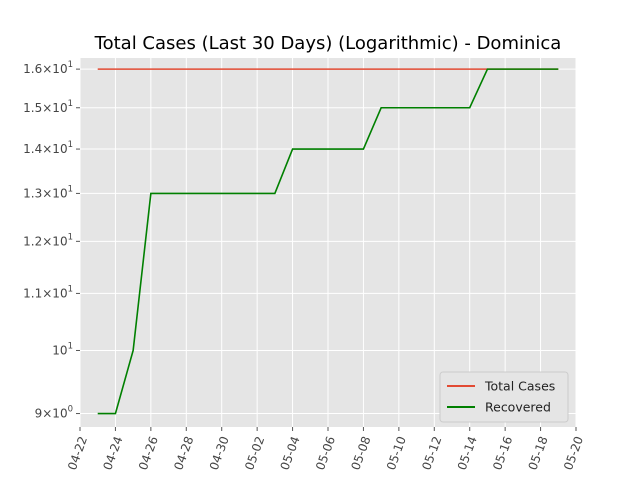 The width and height of the screenshot is (640, 480). What do you see at coordinates (32, 293) in the screenshot?
I see `y-tick-mantissa: 1.1` at bounding box center [32, 293].